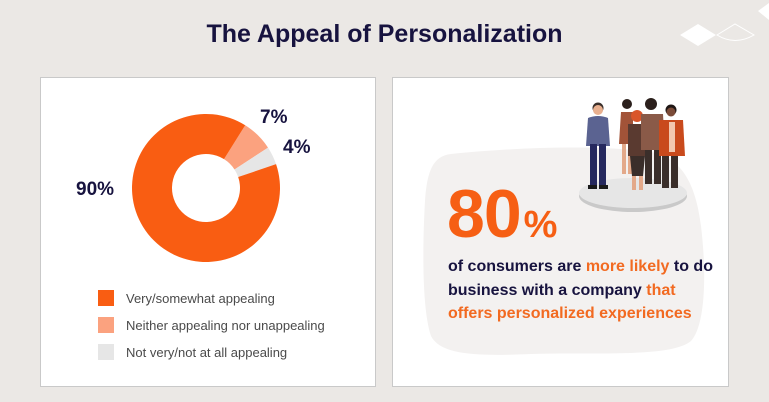 The width and height of the screenshot is (769, 402). I want to click on decorative-diamonds-icon, so click(724, 24).